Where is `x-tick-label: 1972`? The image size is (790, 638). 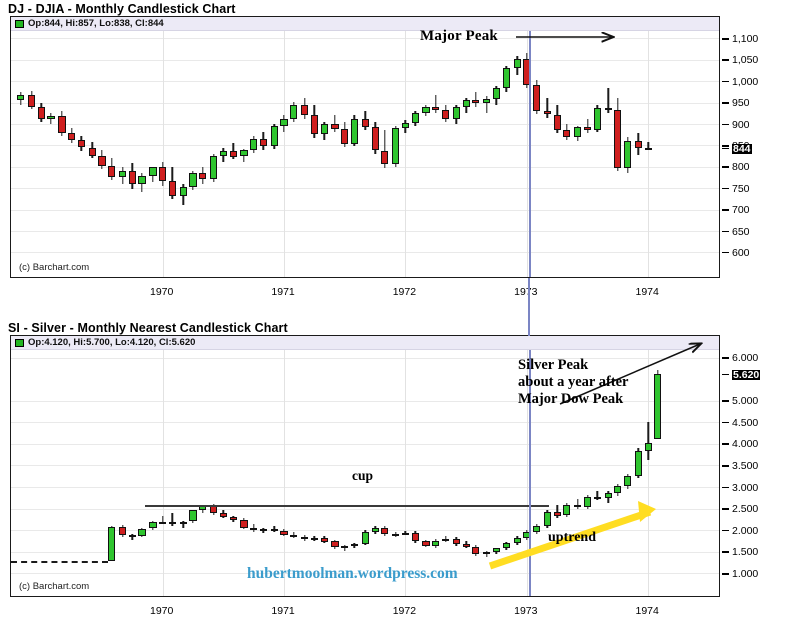
x-tick-label: 1972 is located at coordinates (404, 292).